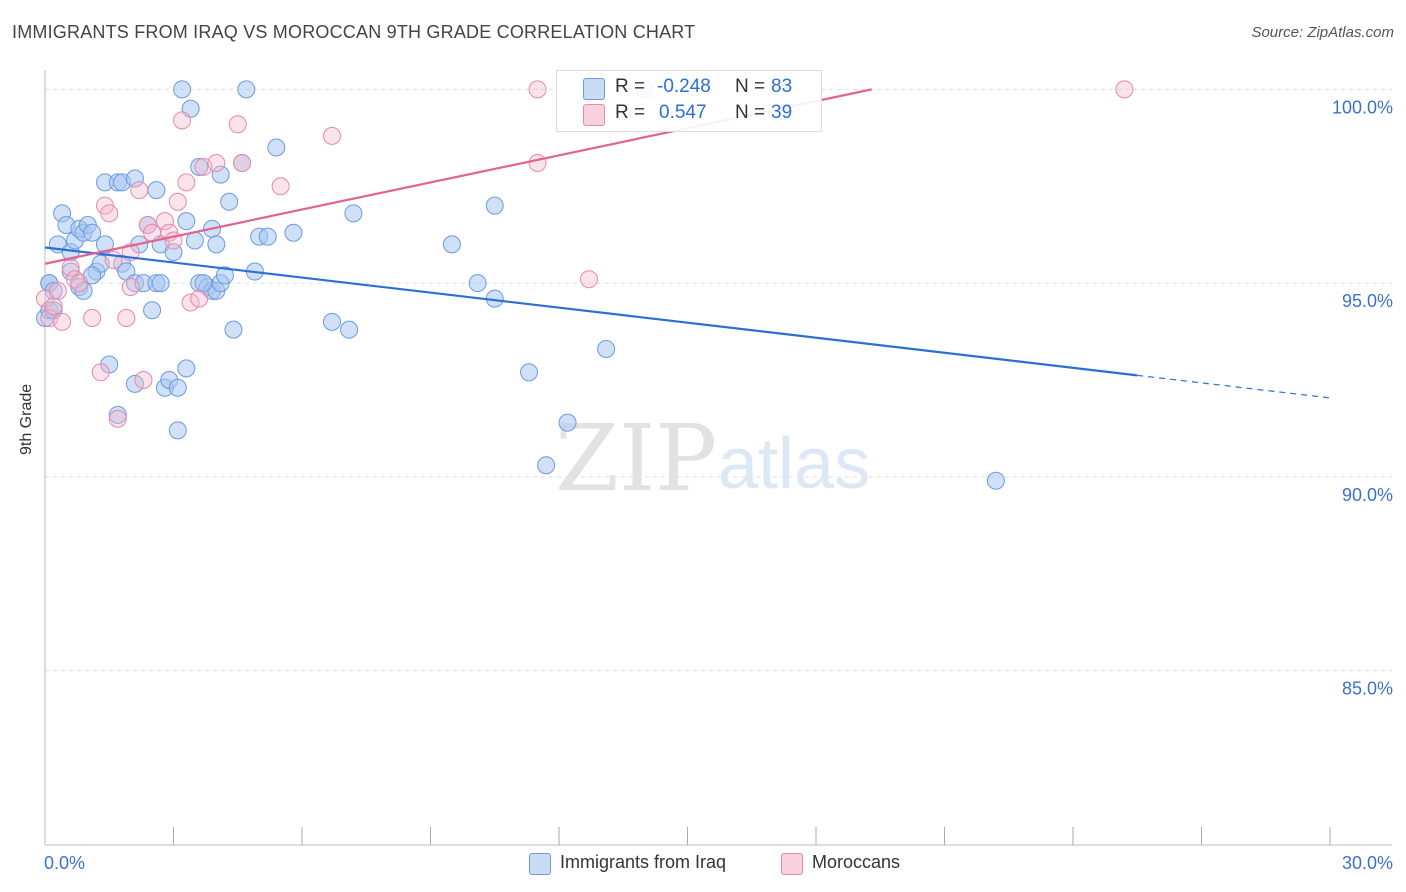 Image resolution: width=1406 pixels, height=892 pixels. I want to click on y-tick-label: 90.0%, so click(1367, 495).